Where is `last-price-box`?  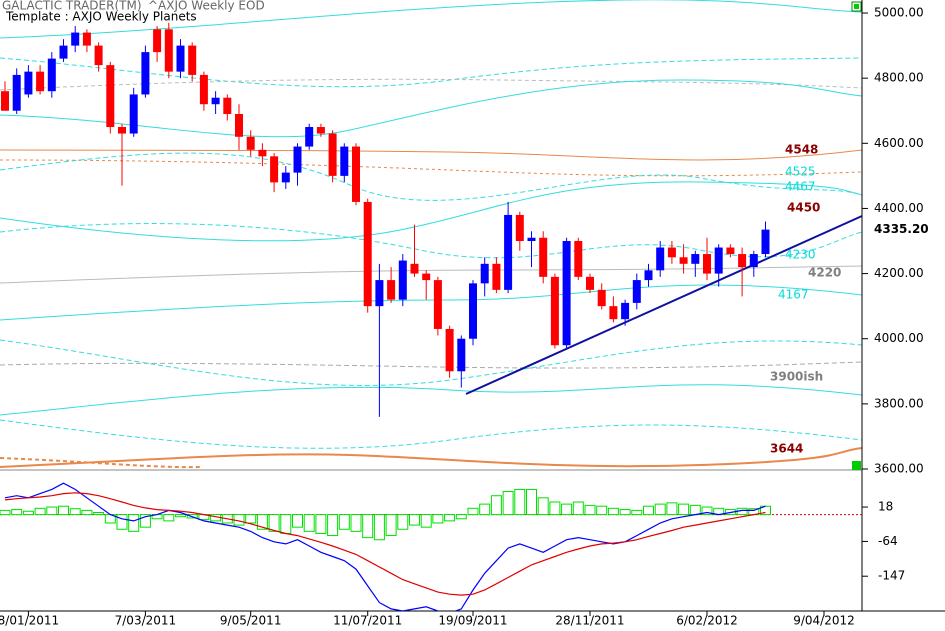
last-price-box is located at coordinates (899, 229).